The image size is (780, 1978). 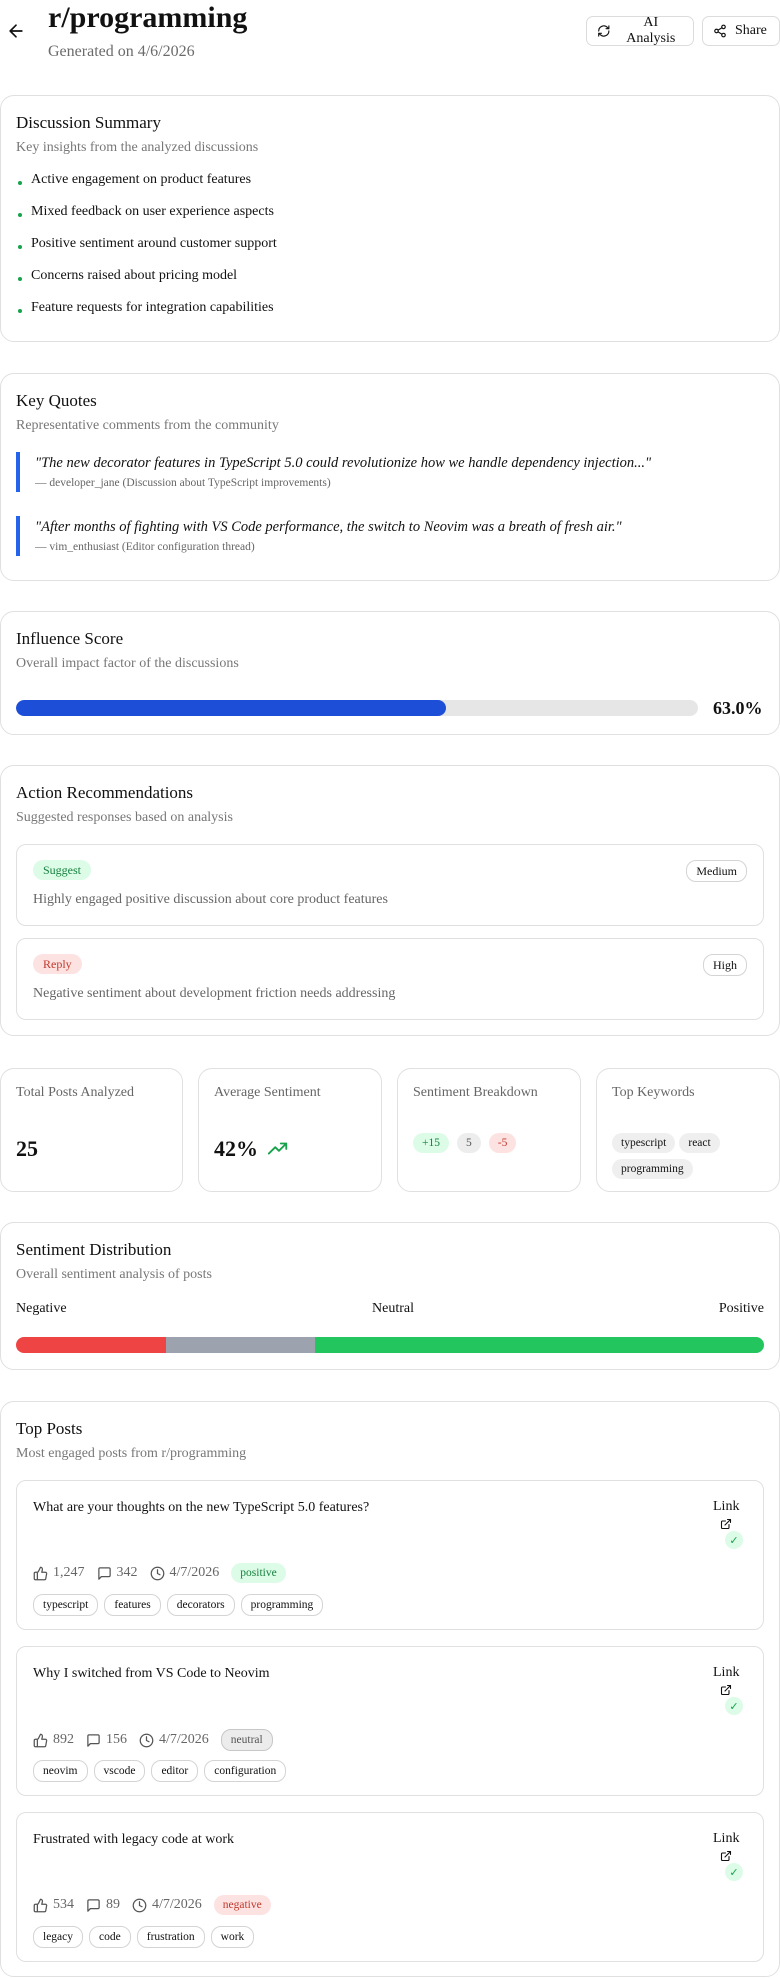 I want to click on card-subtitle: Overall impact factor of the discussions, so click(x=127, y=663).